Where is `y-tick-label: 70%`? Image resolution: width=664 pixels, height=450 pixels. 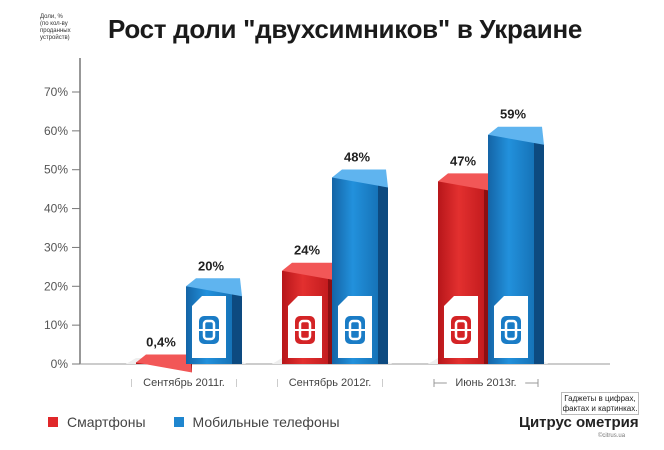 y-tick-label: 70% is located at coordinates (56, 92).